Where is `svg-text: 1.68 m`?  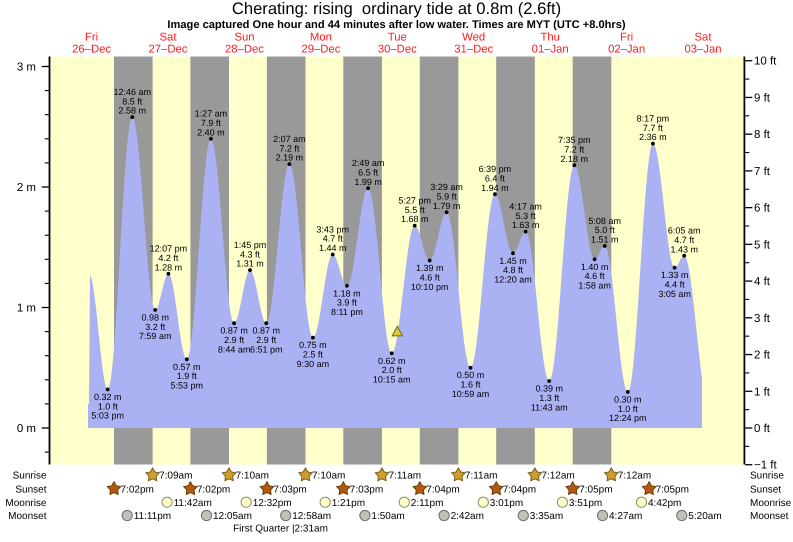
svg-text: 1.68 m is located at coordinates (415, 219).